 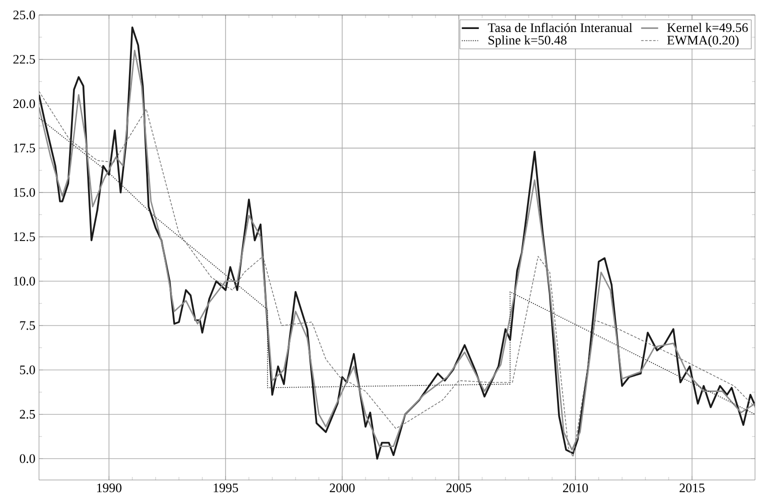 I want to click on y-tick-label: 22.5, so click(x=24, y=59).